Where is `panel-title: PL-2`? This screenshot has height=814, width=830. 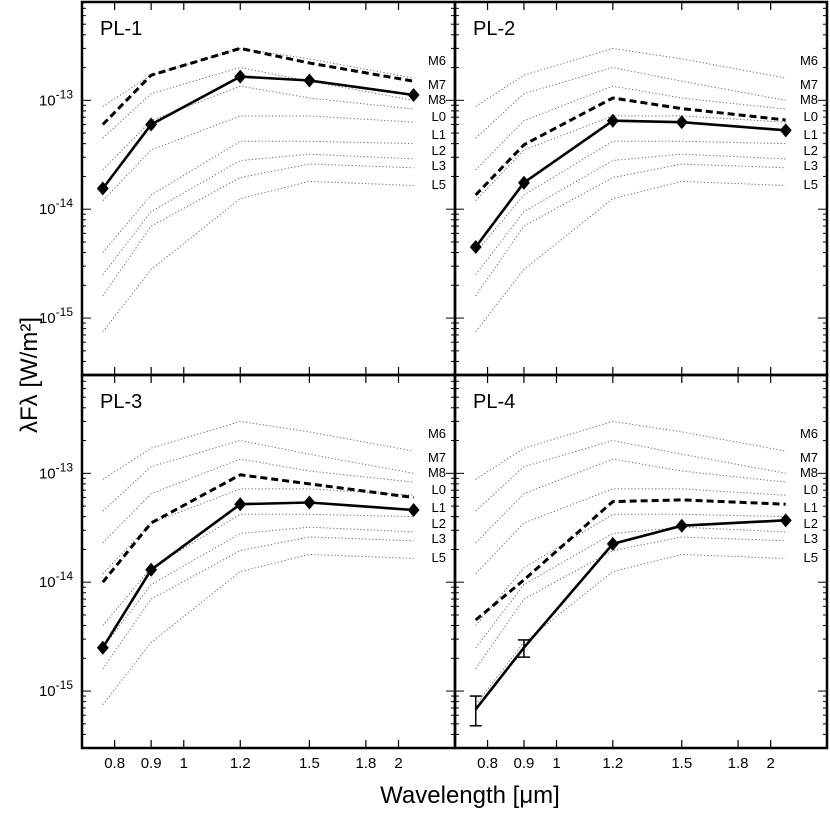
panel-title: PL-2 is located at coordinates (494, 29).